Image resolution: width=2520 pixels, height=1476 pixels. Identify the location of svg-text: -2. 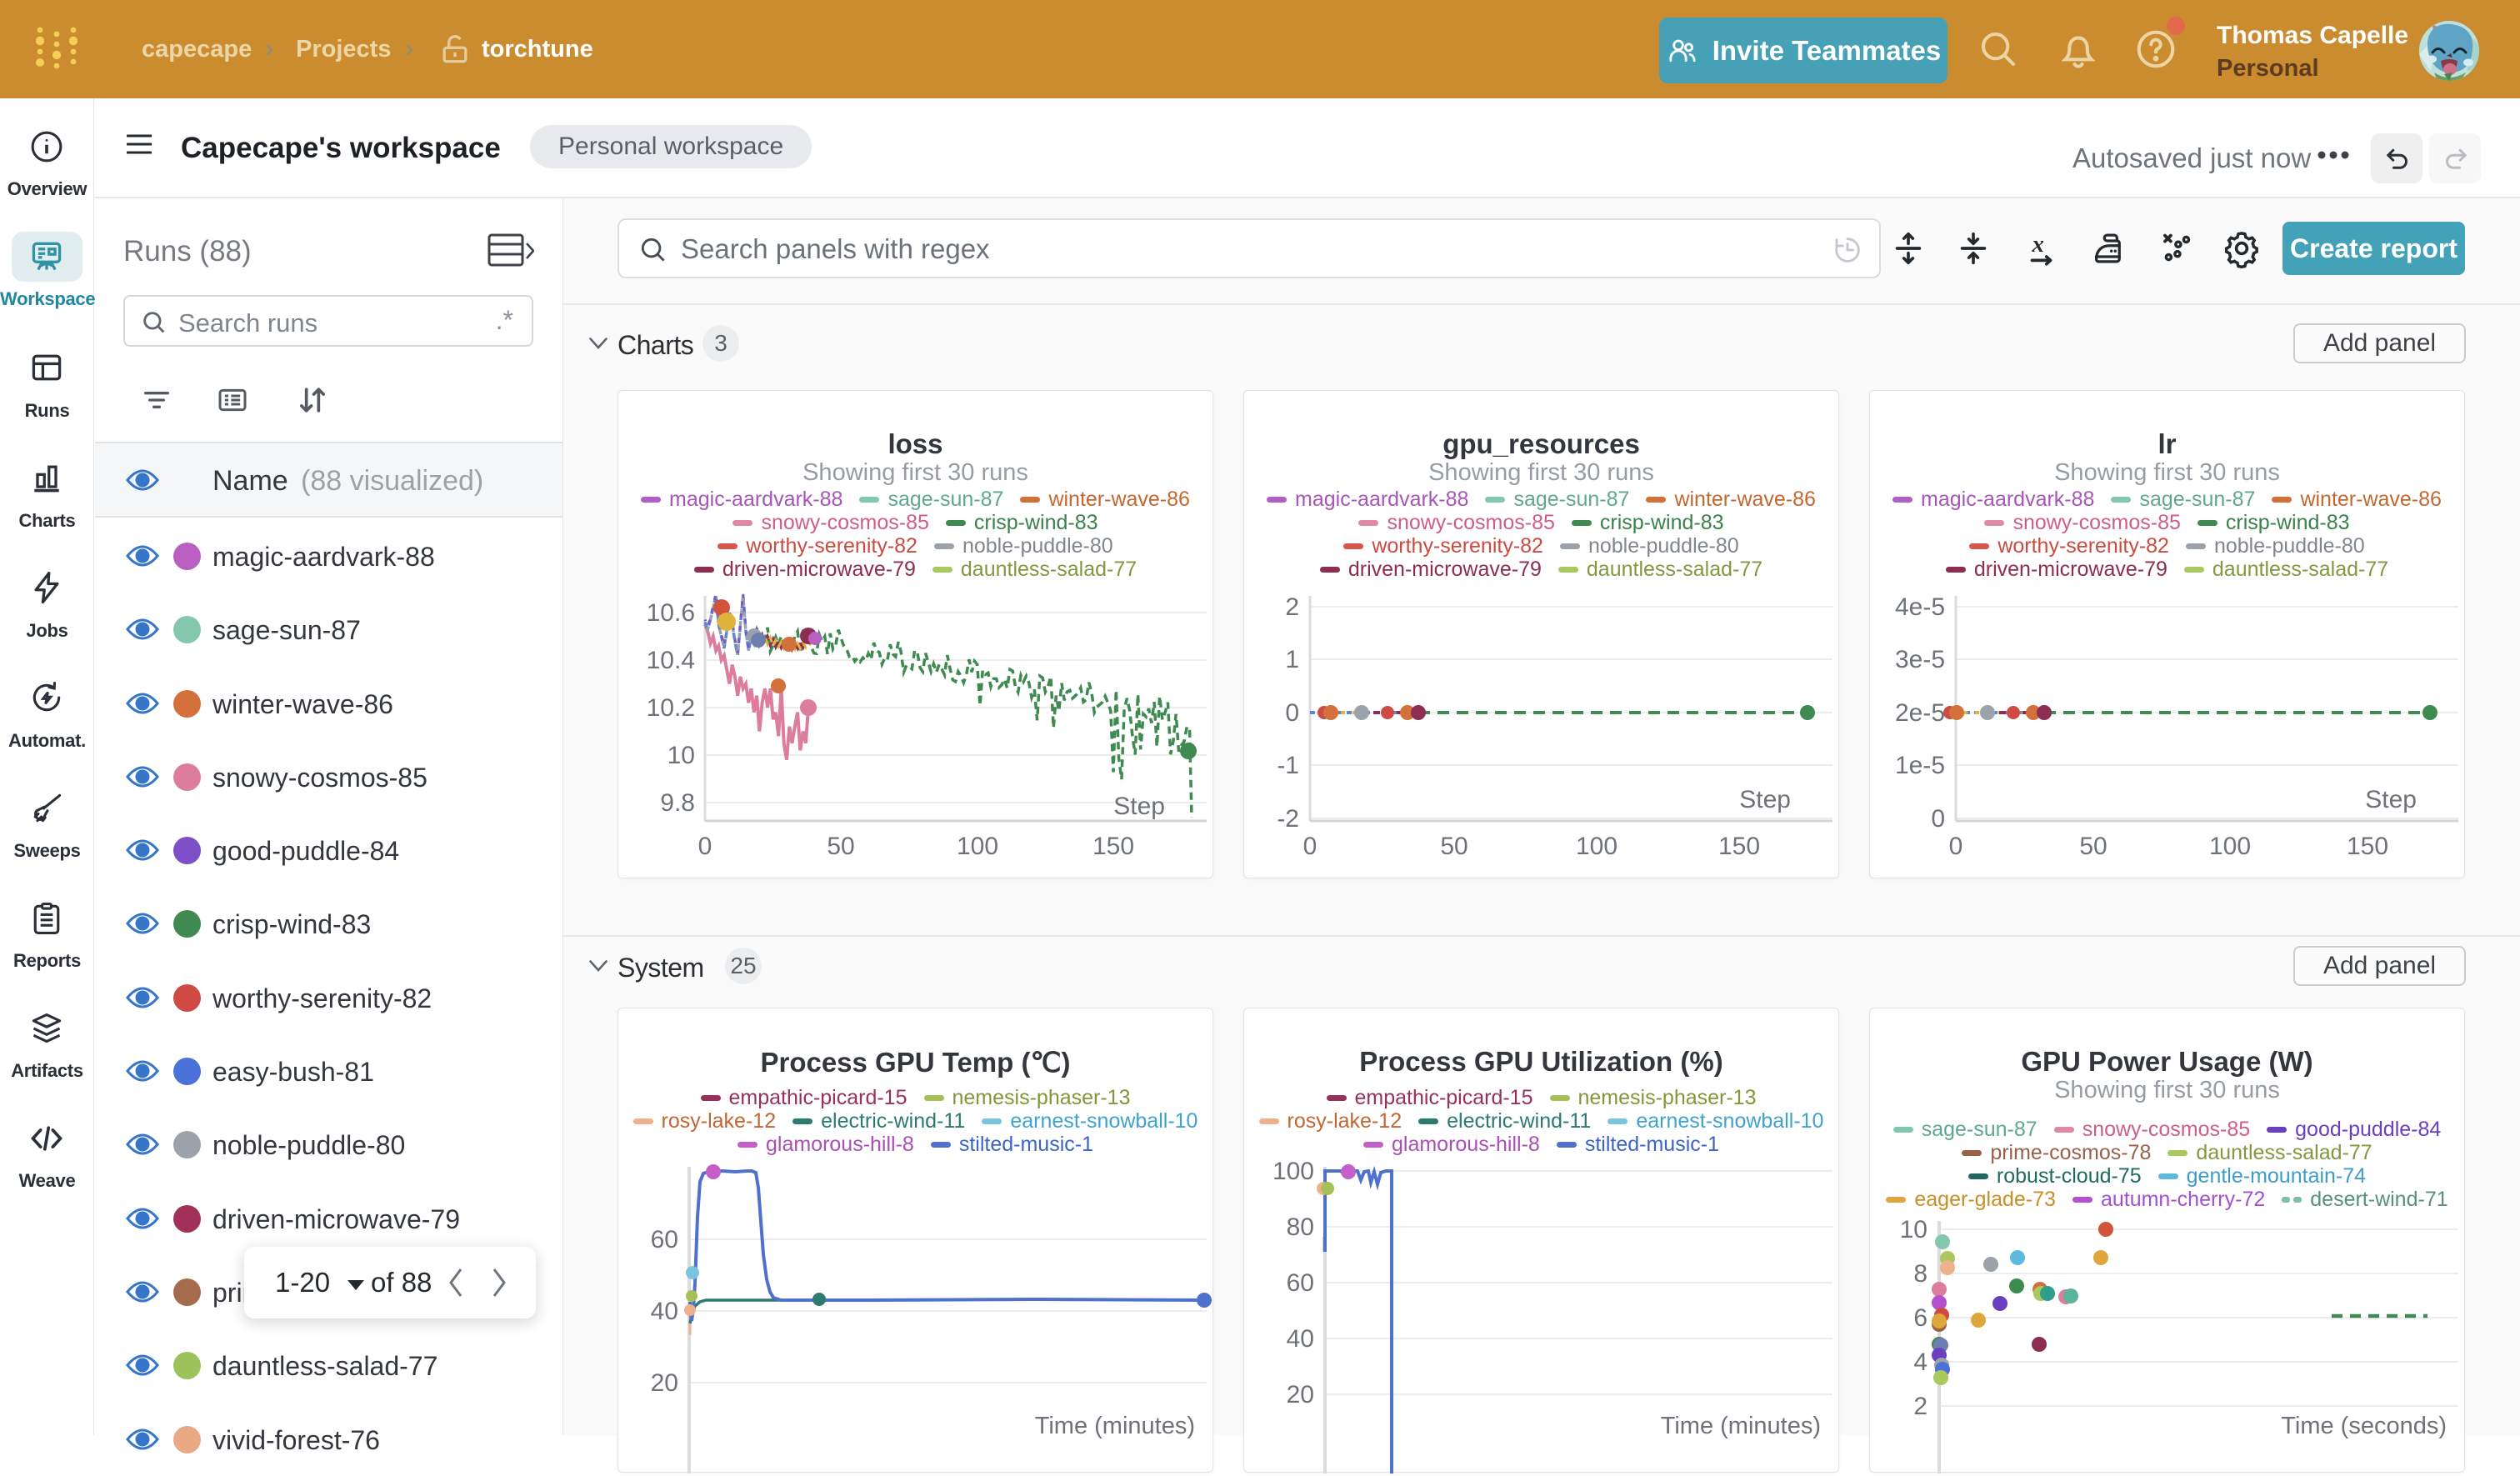
(1288, 819).